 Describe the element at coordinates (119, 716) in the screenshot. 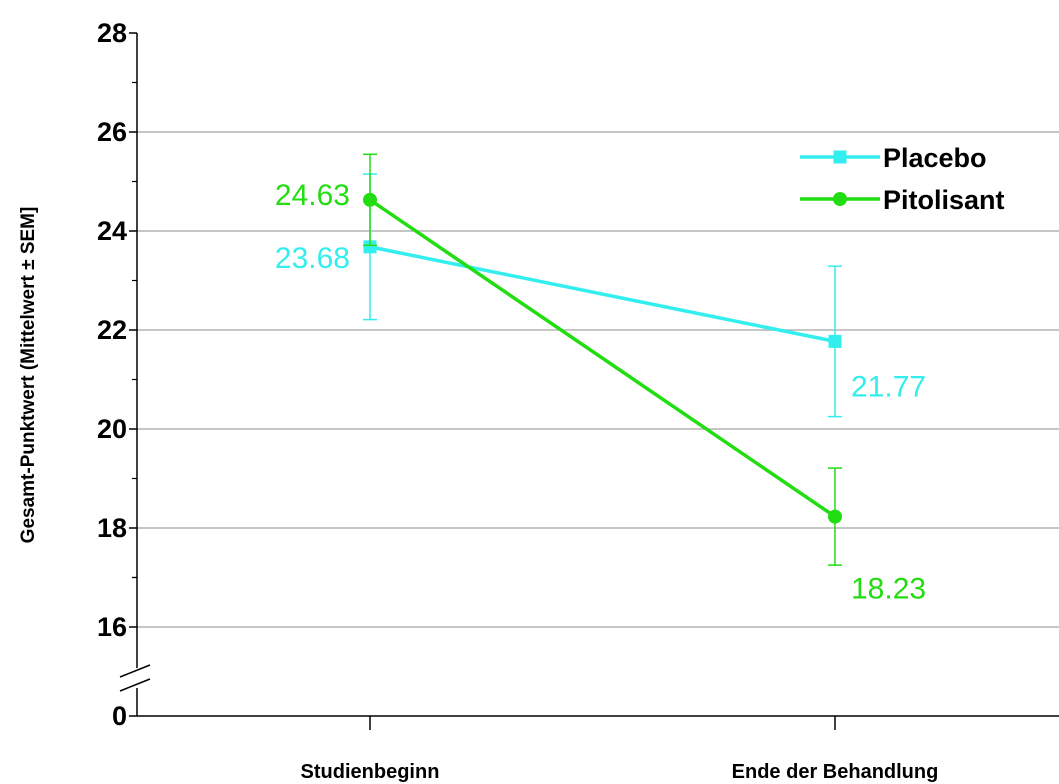

I see `y-tick-label: 0` at that location.